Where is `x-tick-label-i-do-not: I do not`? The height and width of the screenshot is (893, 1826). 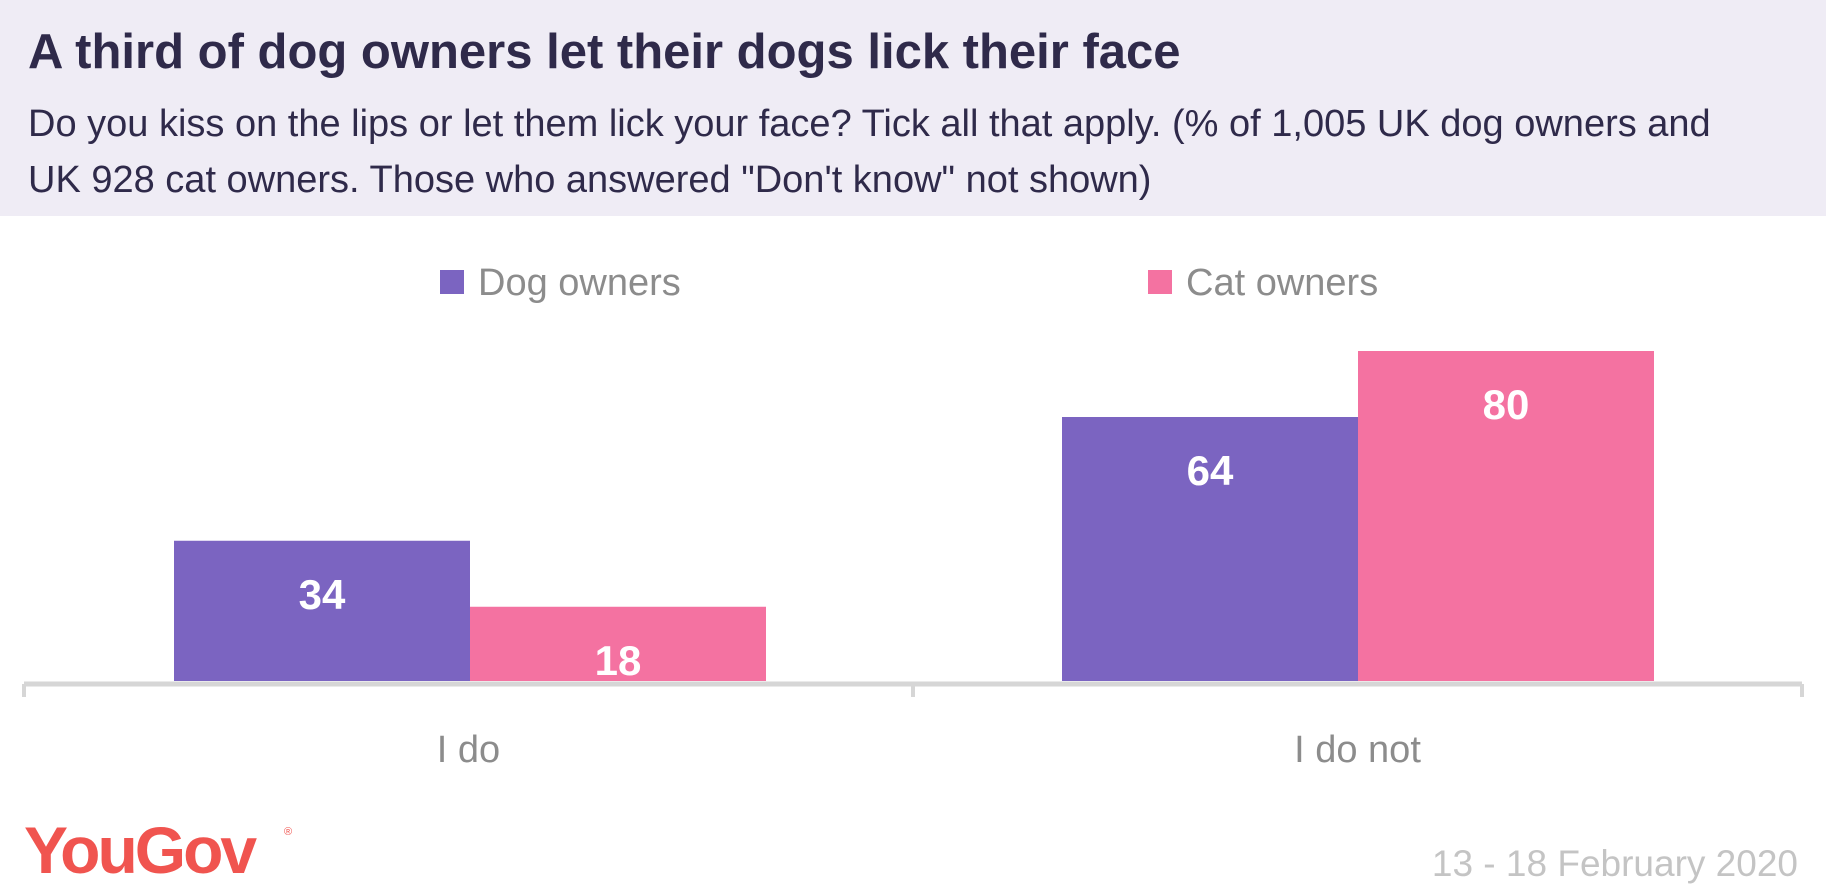
x-tick-label-i-do-not: I do not is located at coordinates (1357, 750).